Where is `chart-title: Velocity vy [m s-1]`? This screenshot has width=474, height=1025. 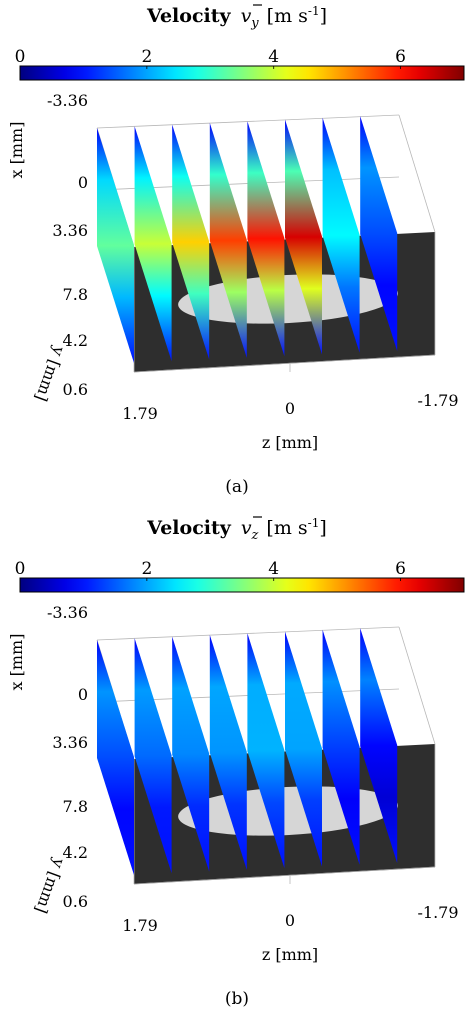 chart-title: Velocity vy [m s-1] is located at coordinates (236, 17).